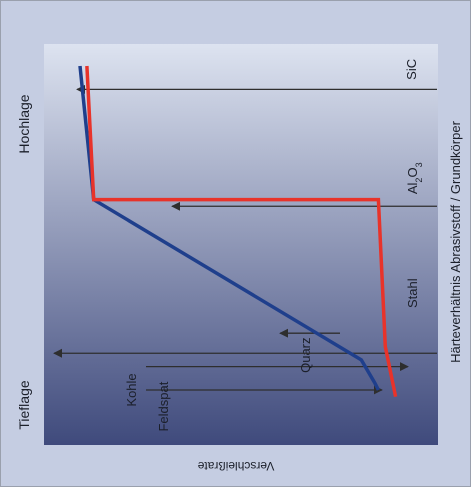  What do you see at coordinates (411, 69) in the screenshot?
I see `marker-label-sic: SiC` at bounding box center [411, 69].